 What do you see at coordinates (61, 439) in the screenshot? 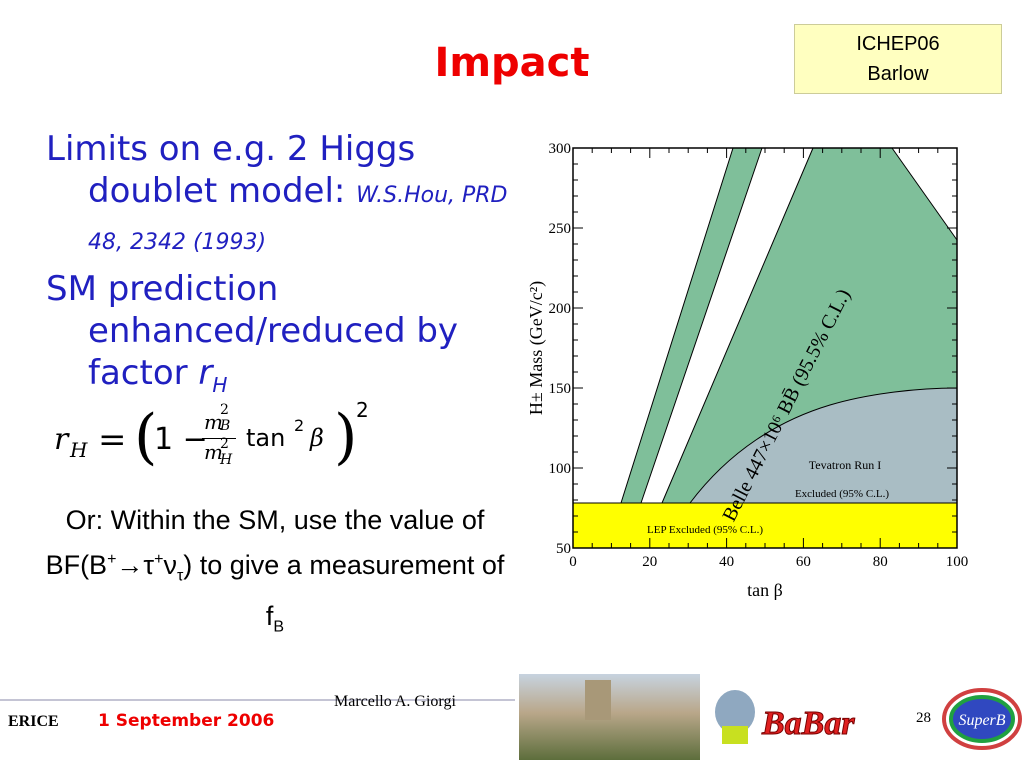
I see `f-lhs: r` at bounding box center [61, 439].